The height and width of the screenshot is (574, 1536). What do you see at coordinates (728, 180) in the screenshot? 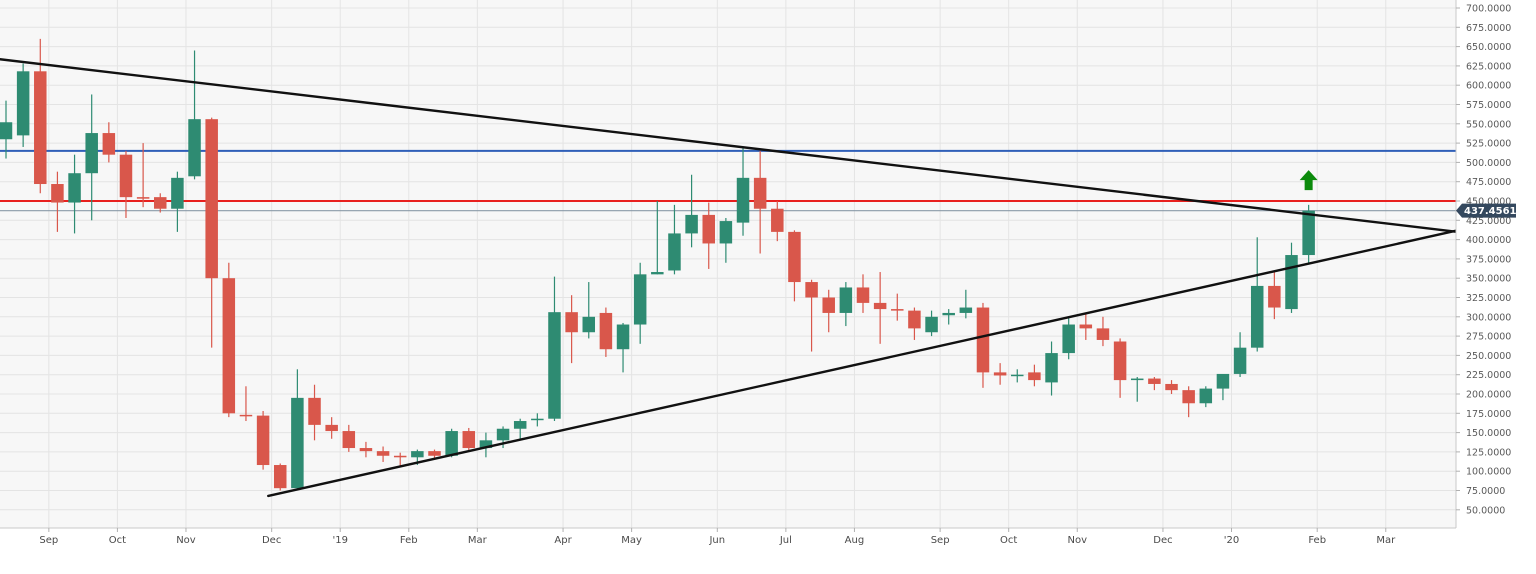
I see `horizontal-levels` at bounding box center [728, 180].